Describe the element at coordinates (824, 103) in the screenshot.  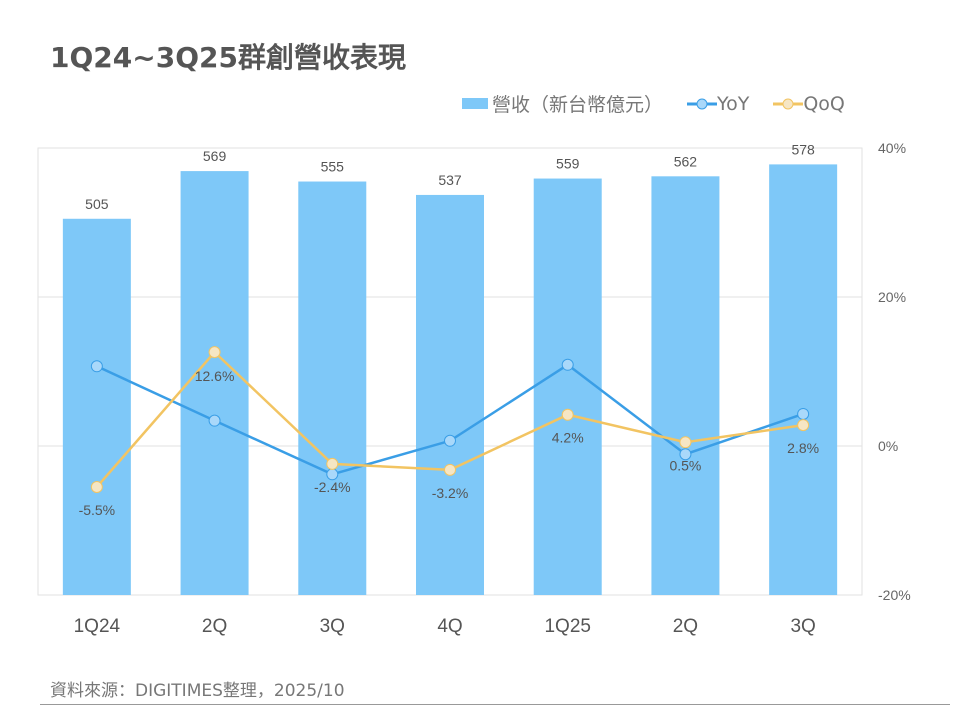
I see `legend-label-qoq: QoQ` at that location.